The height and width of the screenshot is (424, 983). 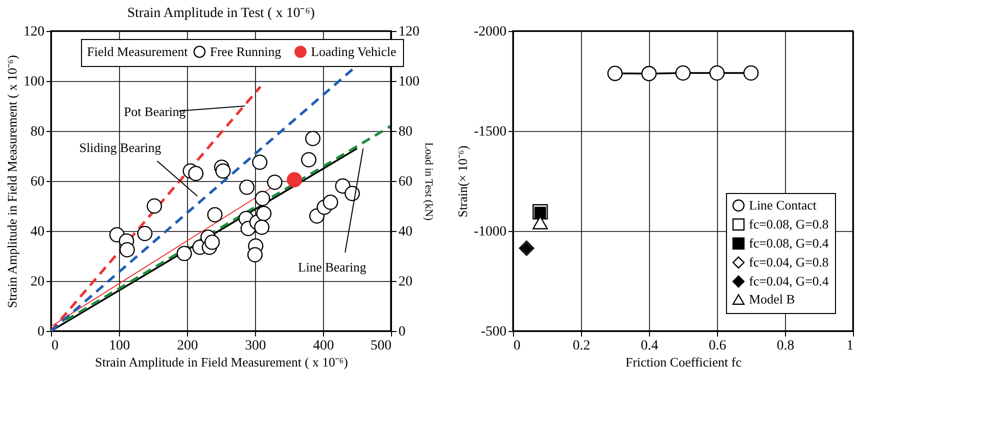 I want to click on y-tick-label: -2000, so click(x=490, y=32).